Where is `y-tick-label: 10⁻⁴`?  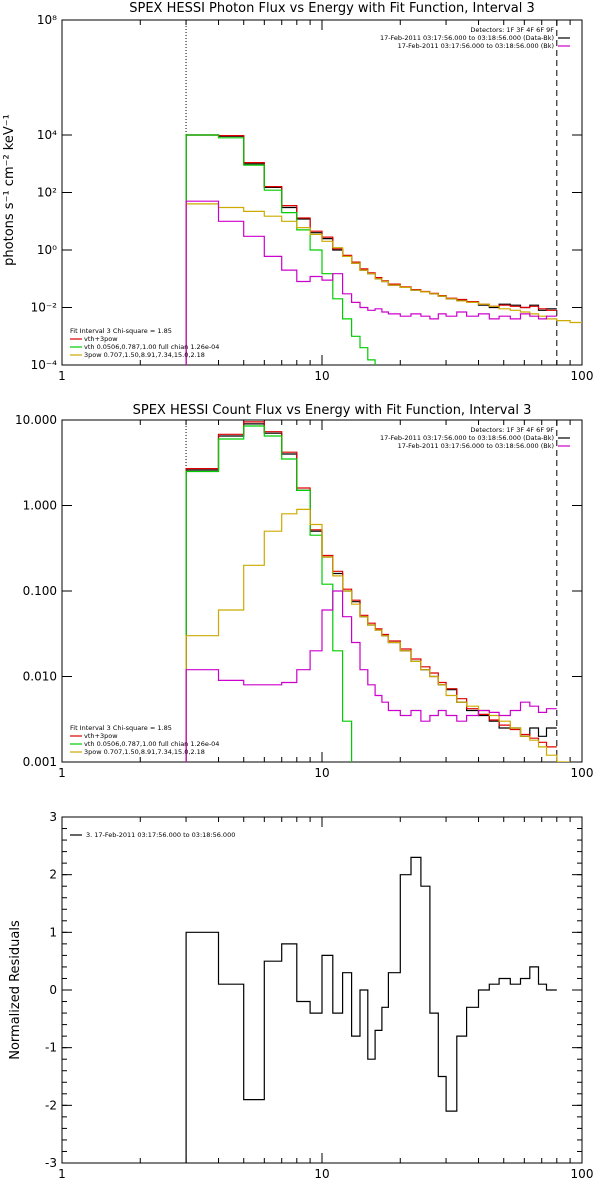 y-tick-label: 10⁻⁴ is located at coordinates (44, 365).